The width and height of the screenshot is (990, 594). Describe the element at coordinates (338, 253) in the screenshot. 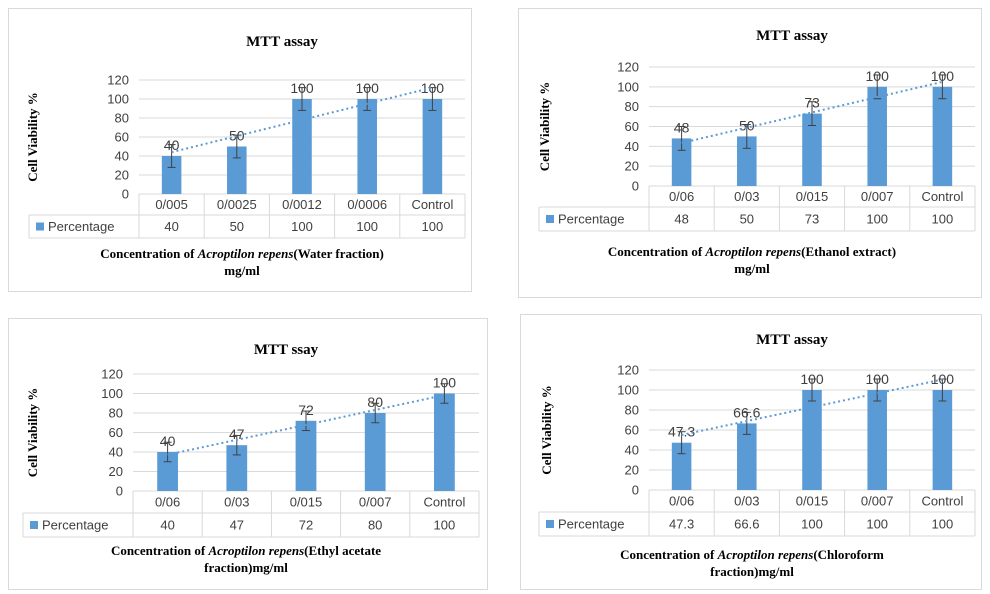

I see `x-axis-label-part: (Water fraction)` at that location.